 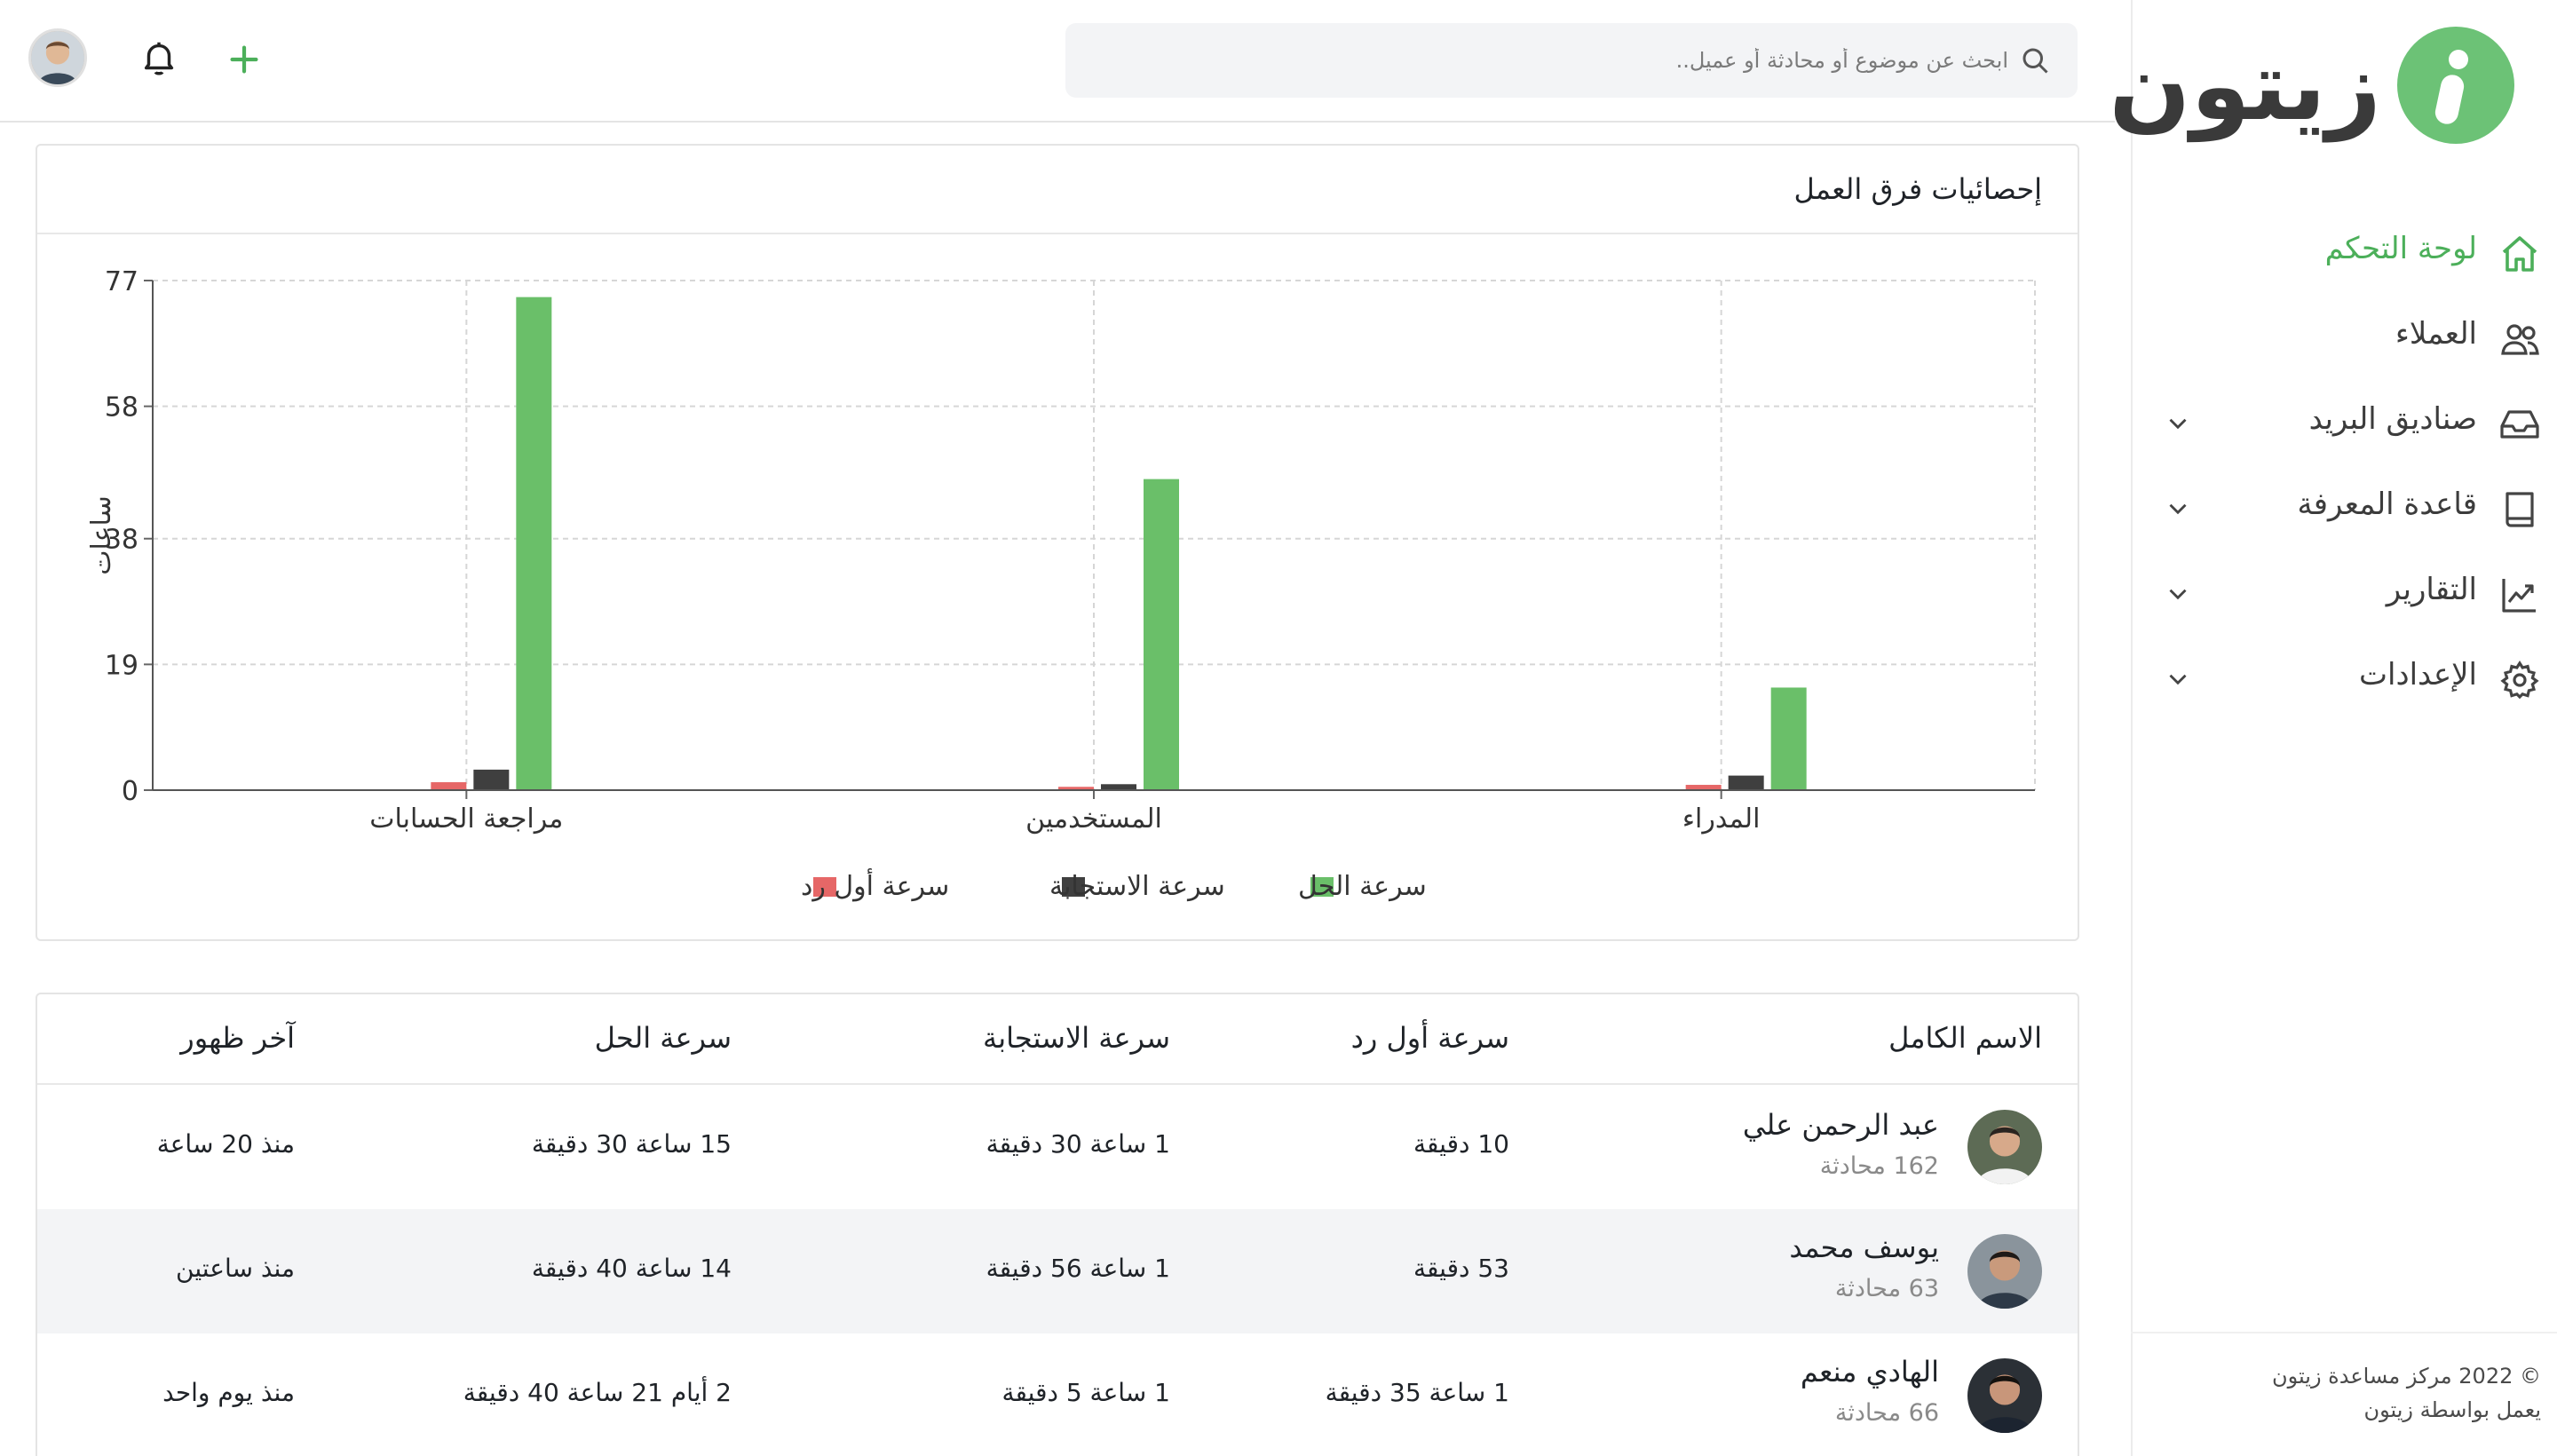 I want to click on x-tick-label: المدراء, so click(x=1721, y=819).